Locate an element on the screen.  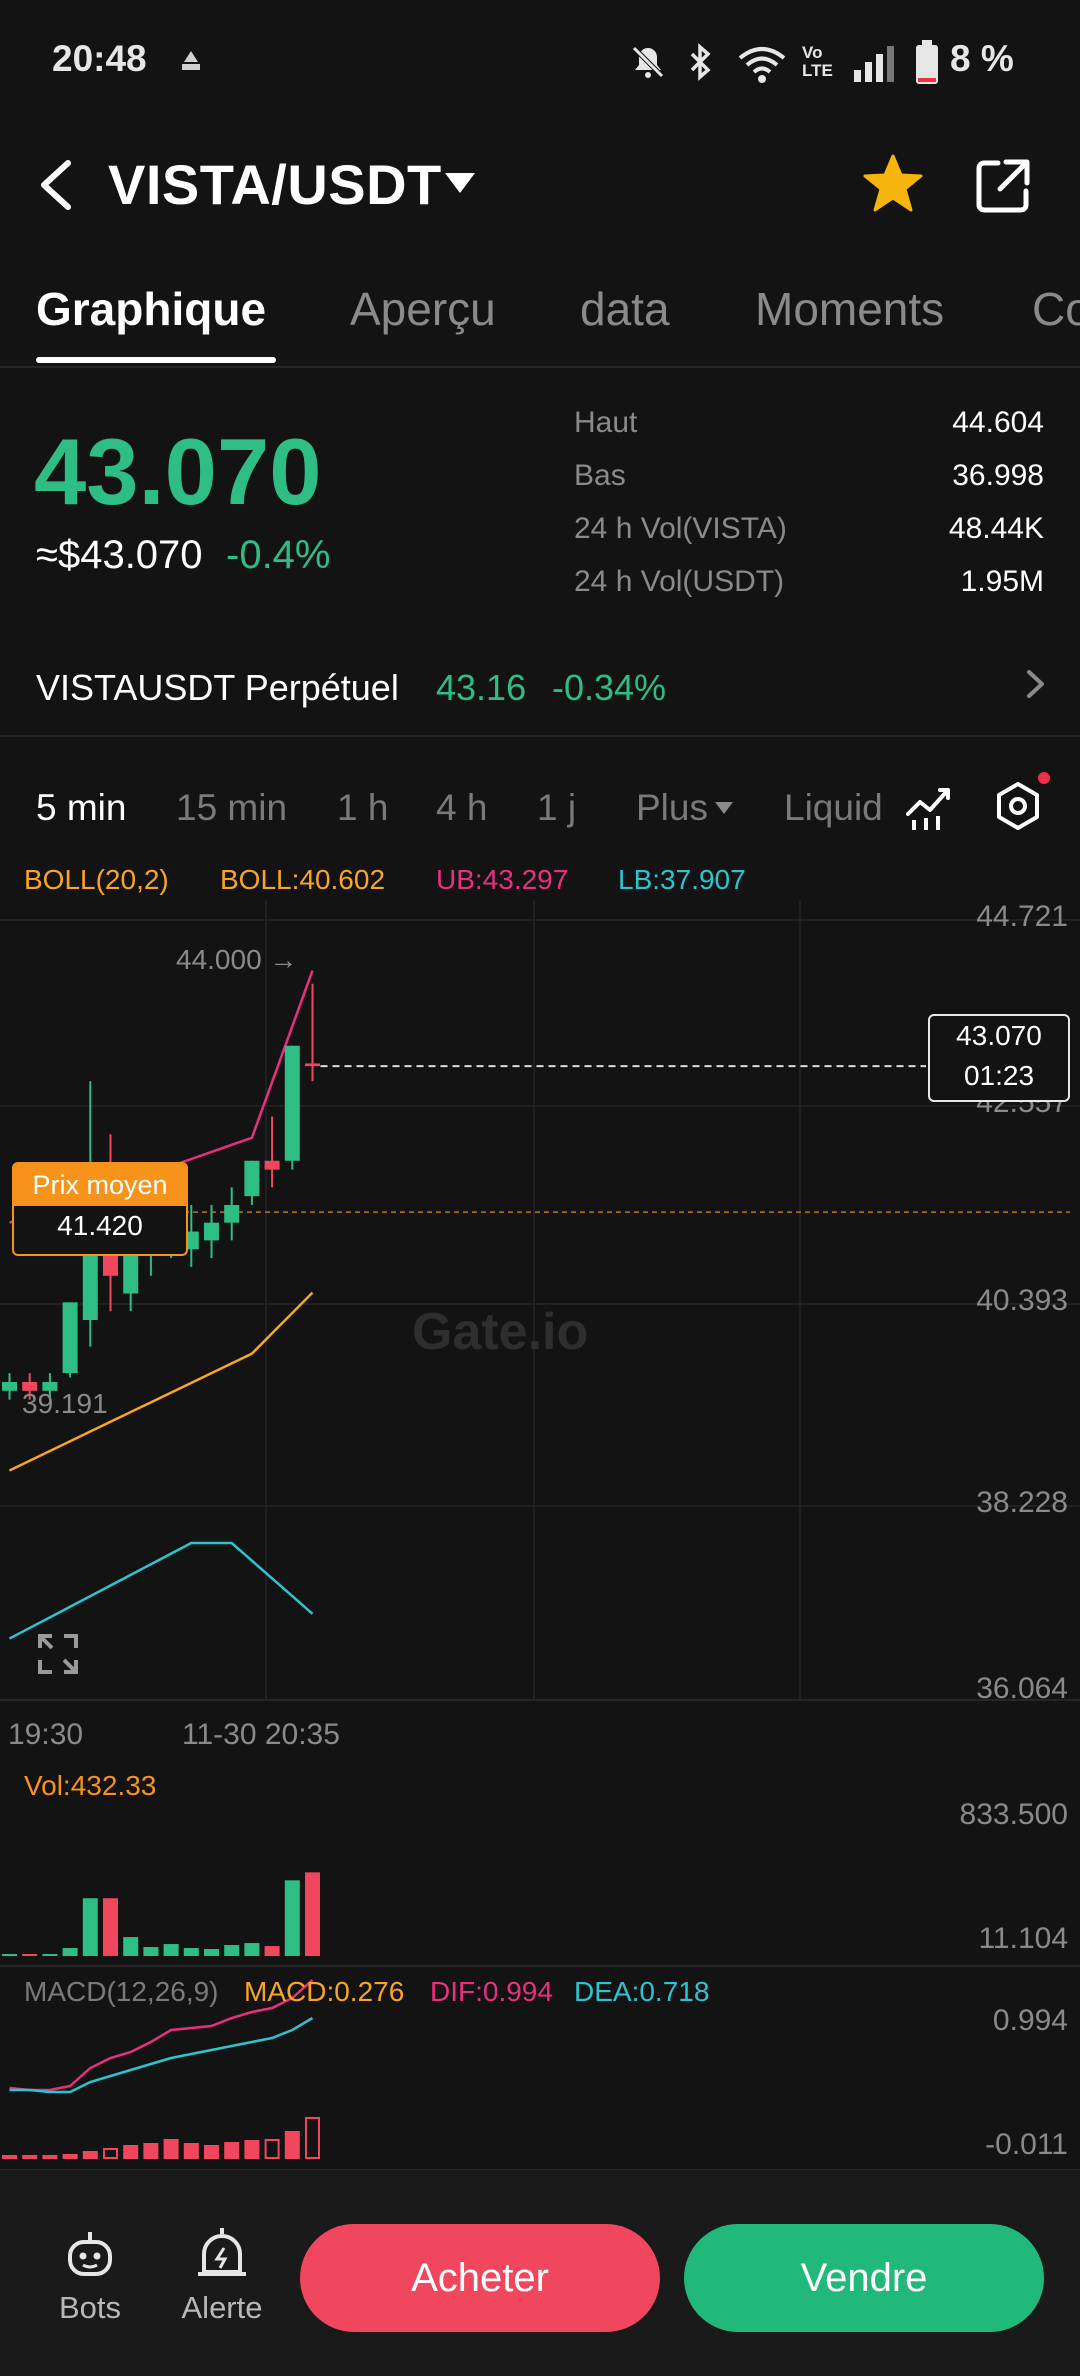
interval-5min: 5 min is located at coordinates (81, 807).